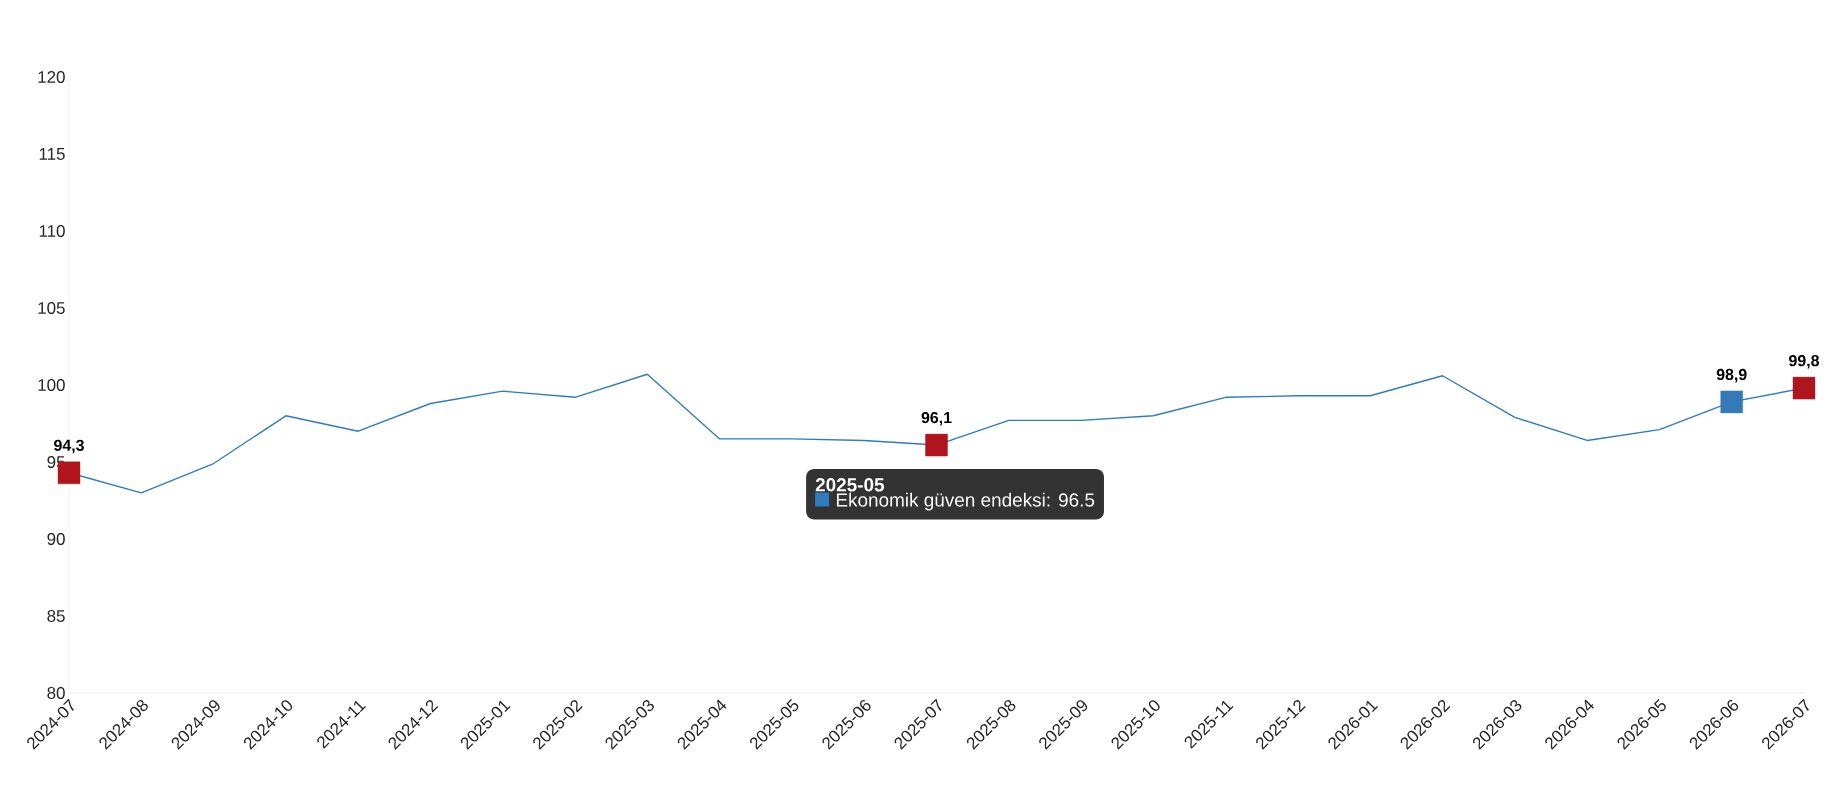 The width and height of the screenshot is (1830, 800). I want to click on y-tick-label: 110, so click(52, 231).